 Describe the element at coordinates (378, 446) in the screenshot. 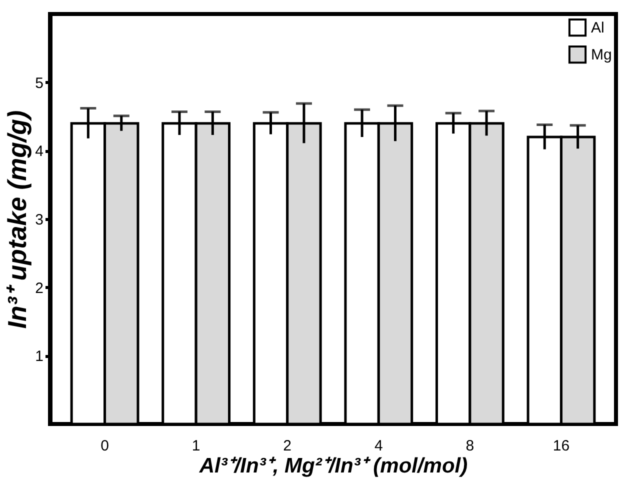

I see `x-tick-label: 4` at that location.